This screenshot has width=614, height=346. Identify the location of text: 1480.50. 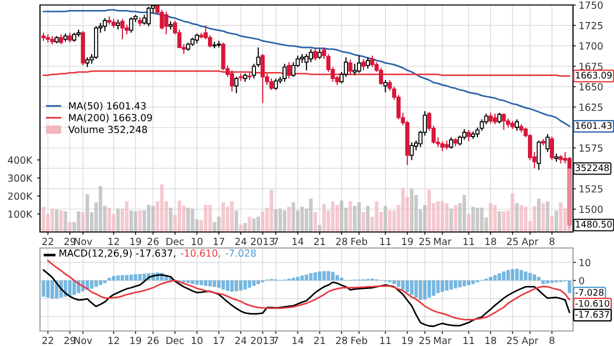
(594, 224).